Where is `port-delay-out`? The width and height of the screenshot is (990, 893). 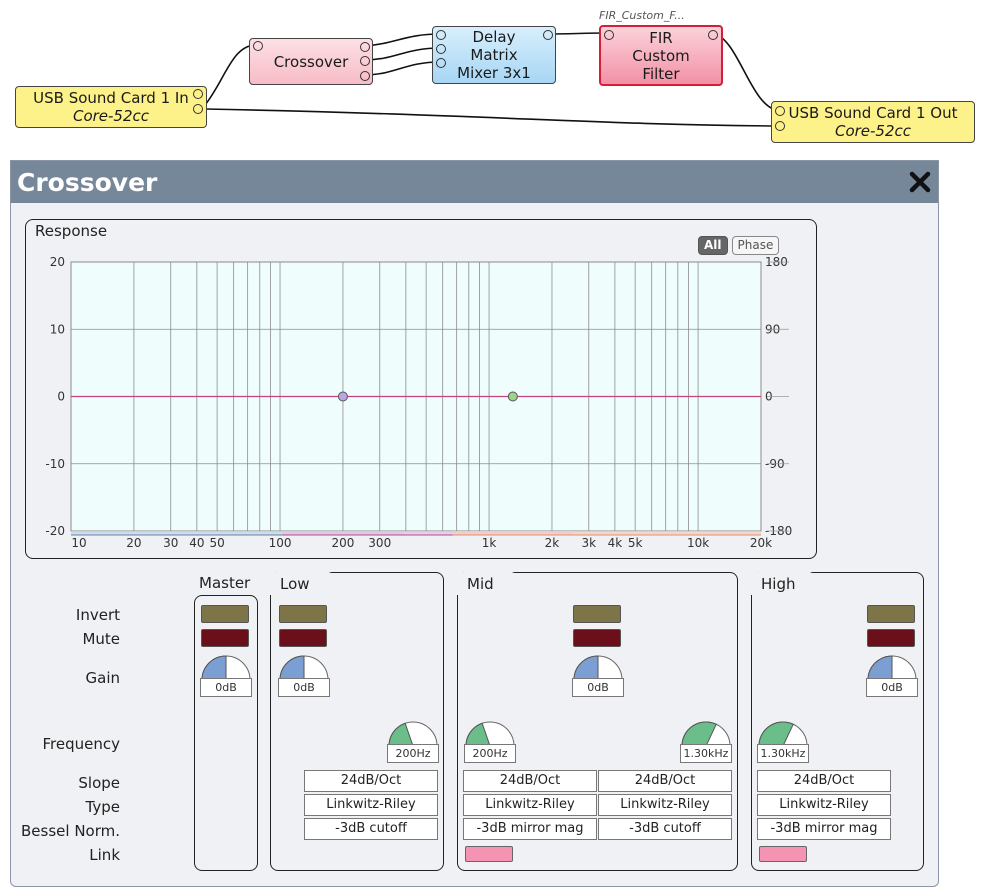 port-delay-out is located at coordinates (548, 35).